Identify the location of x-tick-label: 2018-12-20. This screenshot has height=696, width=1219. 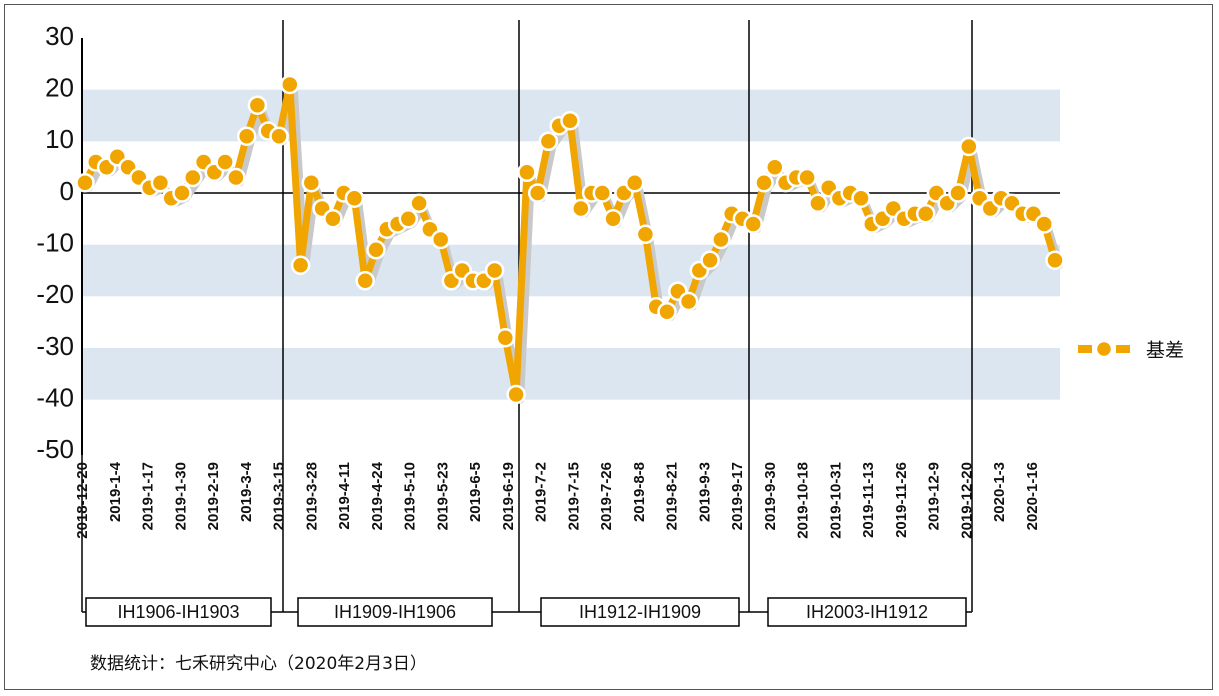
(82, 500).